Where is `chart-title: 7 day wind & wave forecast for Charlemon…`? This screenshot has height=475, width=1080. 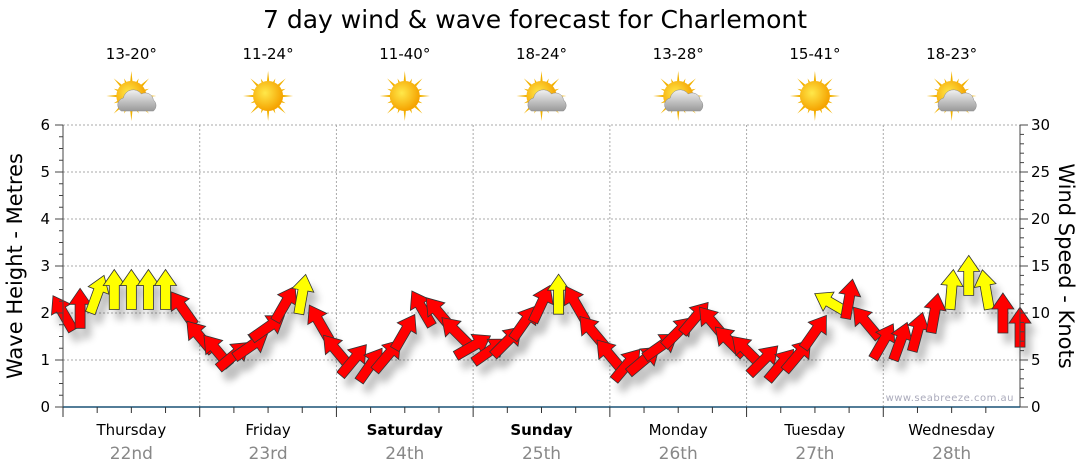 chart-title: 7 day wind & wave forecast for Charlemon… is located at coordinates (535, 19).